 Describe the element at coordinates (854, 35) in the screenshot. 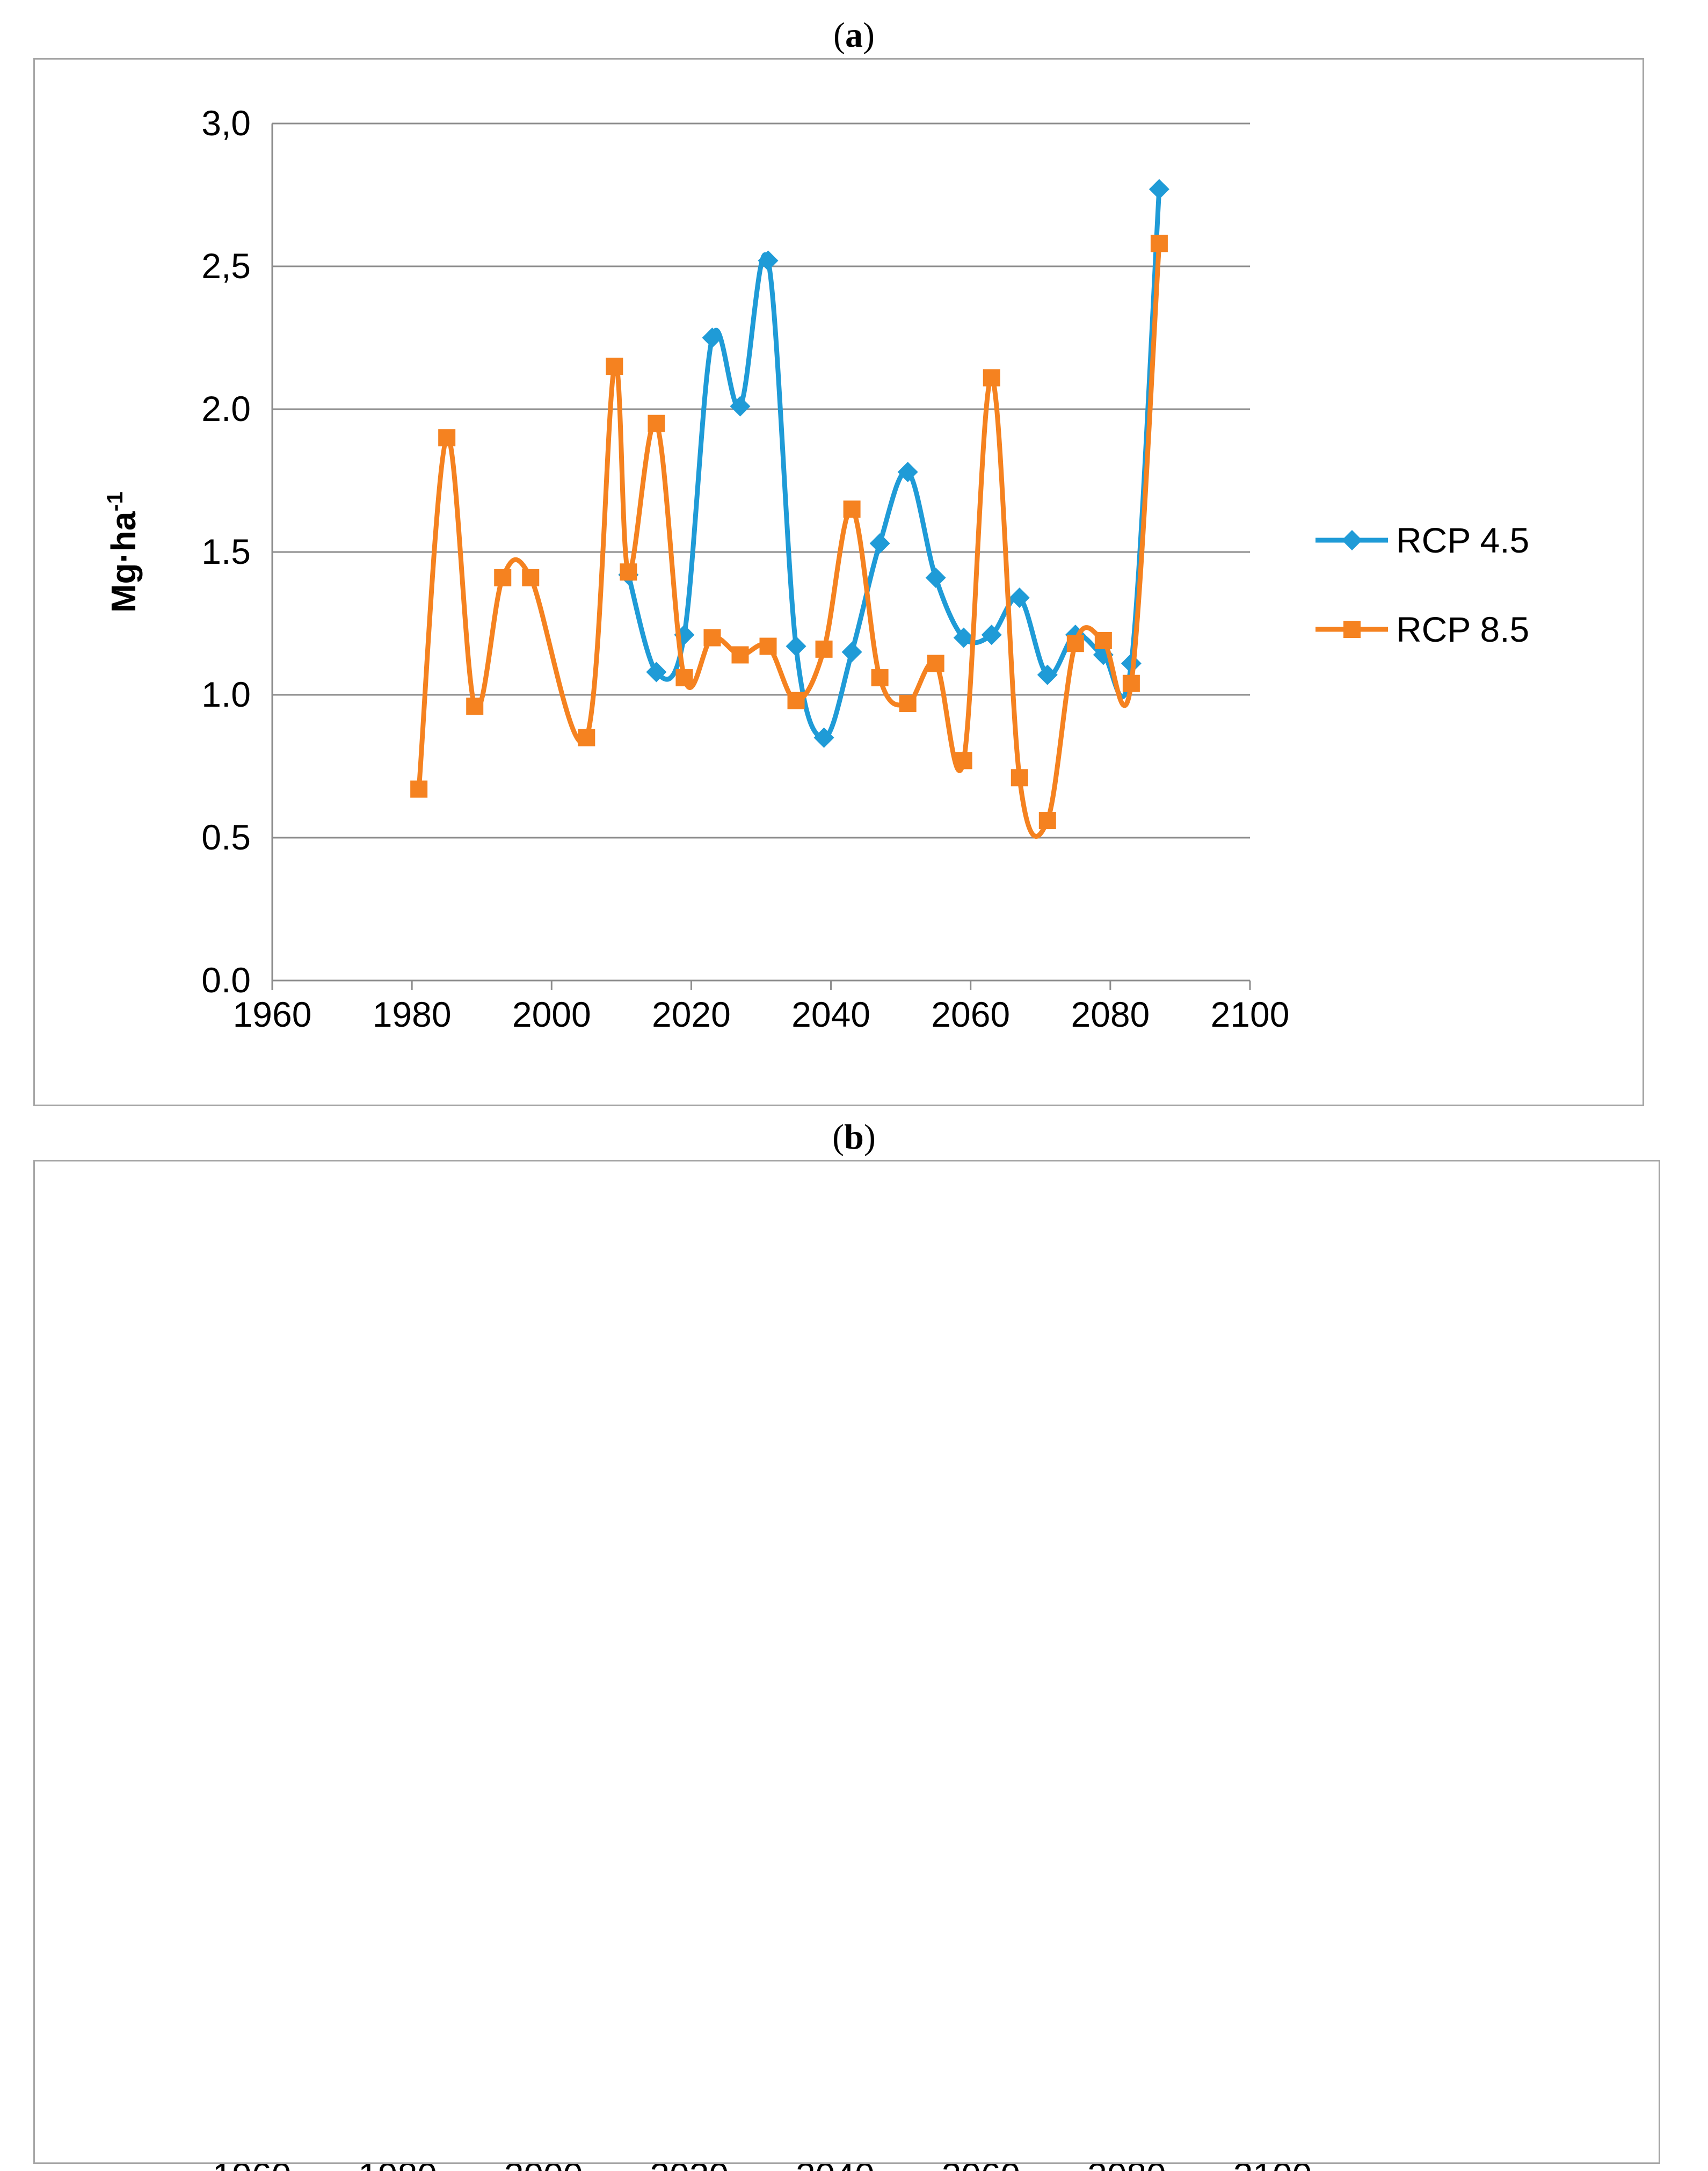

I see `panel-label-a: (a)` at that location.